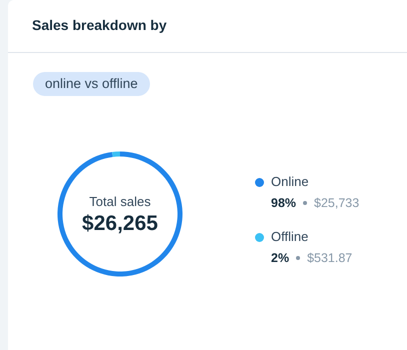 This screenshot has height=350, width=407. Describe the element at coordinates (283, 203) in the screenshot. I see `text: 98%` at that location.